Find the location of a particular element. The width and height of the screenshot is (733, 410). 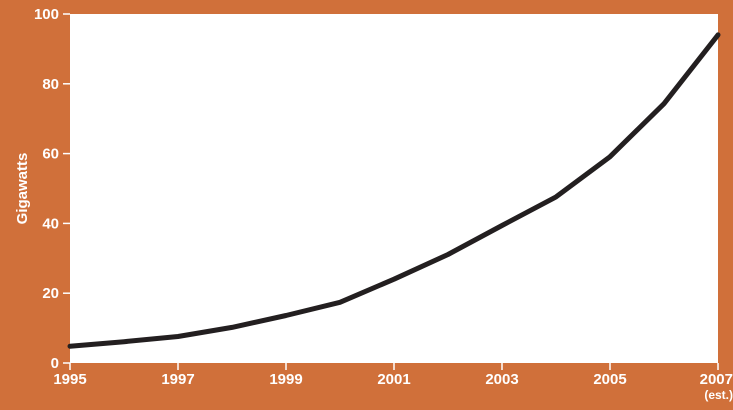

y-tick-label: 80 is located at coordinates (50, 84).